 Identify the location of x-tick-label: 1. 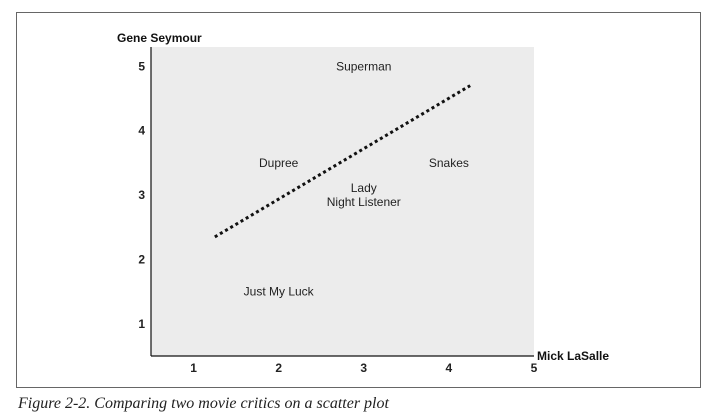
(193, 368).